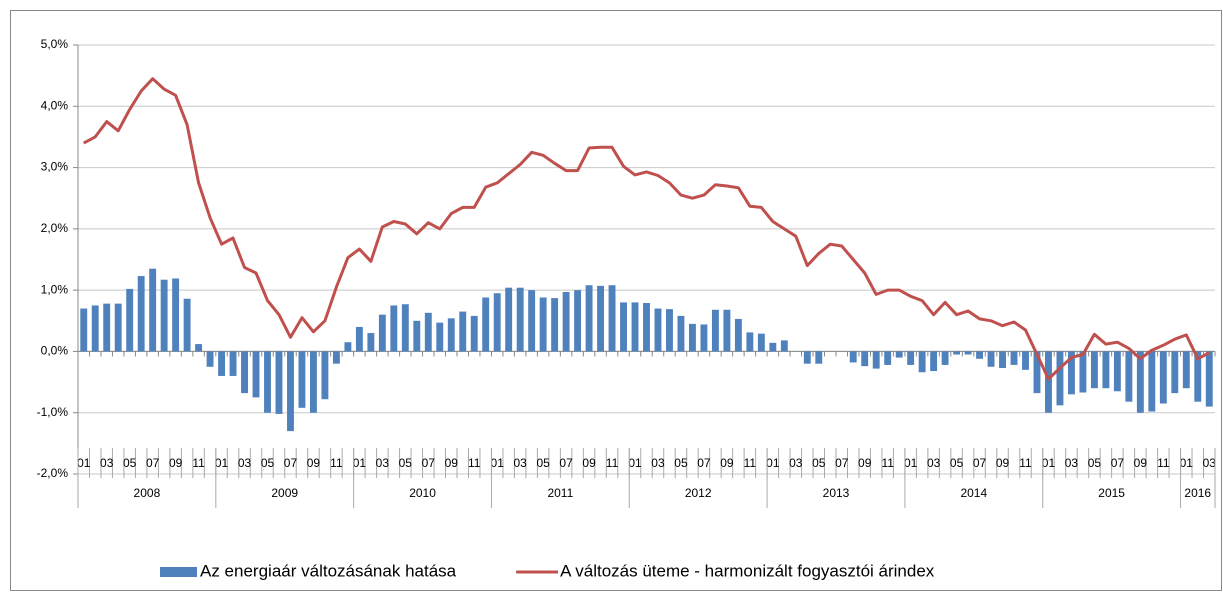 The image size is (1223, 592). What do you see at coordinates (422, 493) in the screenshot?
I see `year-label: 2010` at bounding box center [422, 493].